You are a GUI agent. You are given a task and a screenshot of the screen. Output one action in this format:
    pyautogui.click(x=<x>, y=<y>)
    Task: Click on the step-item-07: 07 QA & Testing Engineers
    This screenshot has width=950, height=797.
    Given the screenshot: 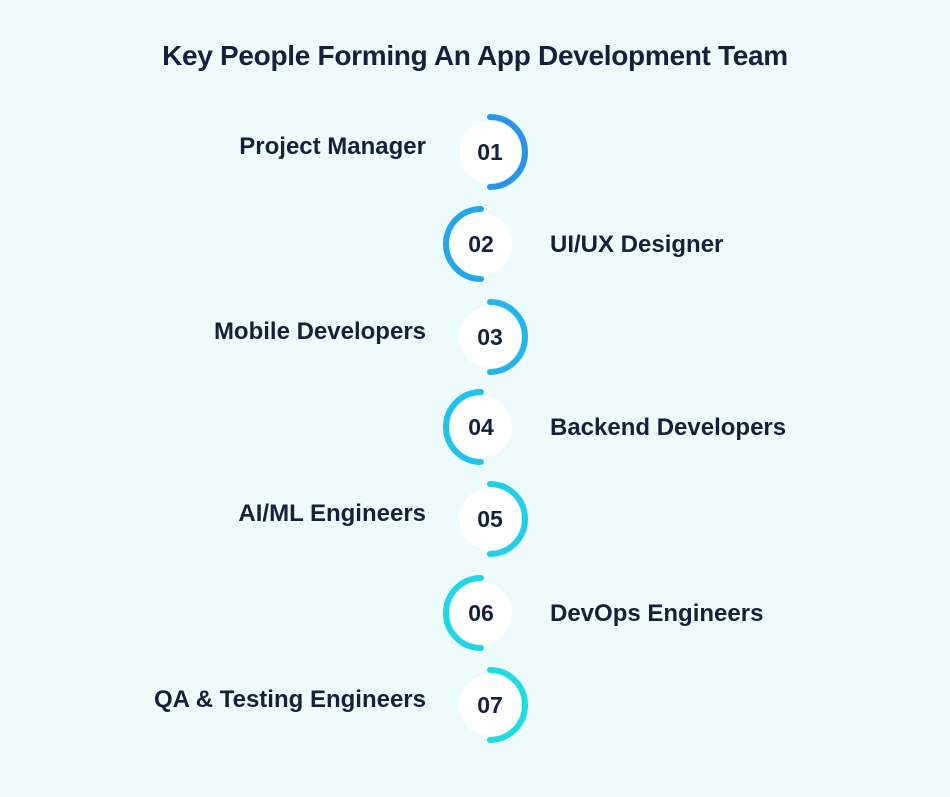 What is the action you would take?
    pyautogui.click(x=475, y=705)
    